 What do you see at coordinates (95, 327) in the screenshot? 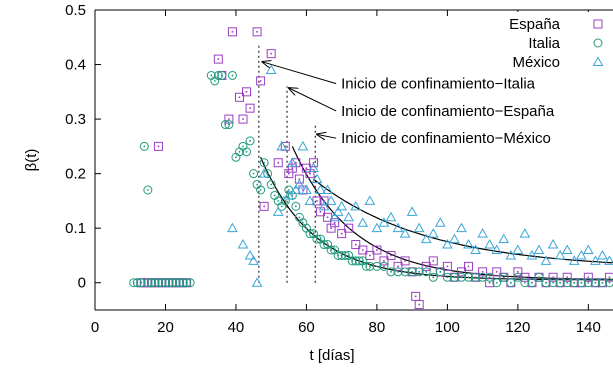
I see `x-tick-label: 0` at bounding box center [95, 327].